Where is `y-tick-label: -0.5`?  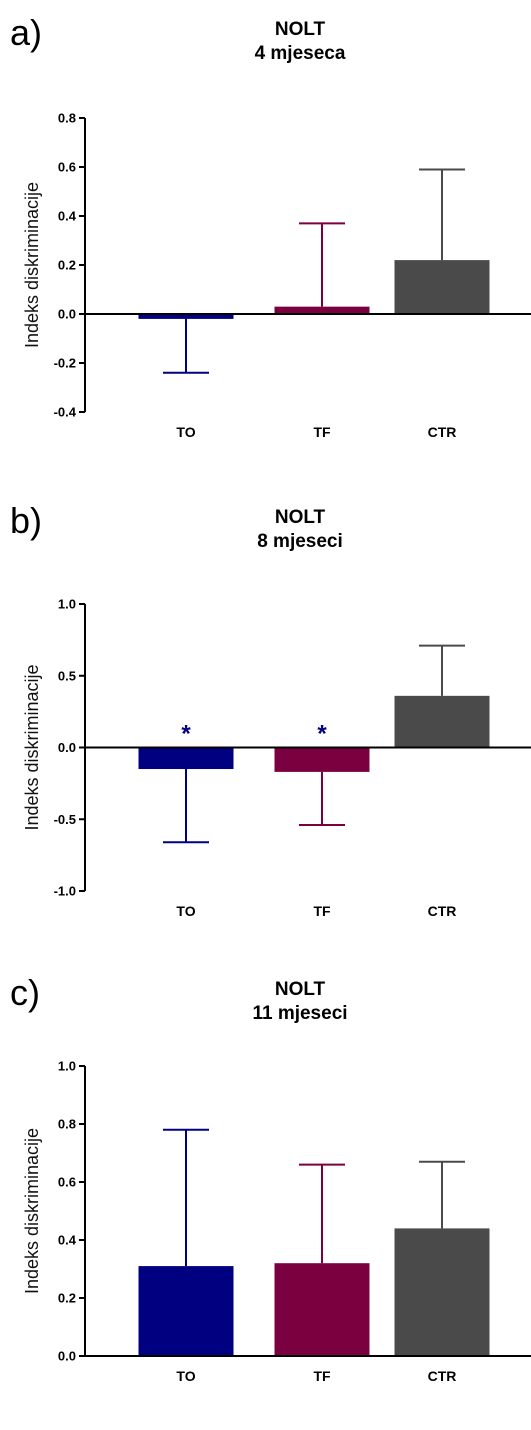 y-tick-label: -0.5 is located at coordinates (65, 819).